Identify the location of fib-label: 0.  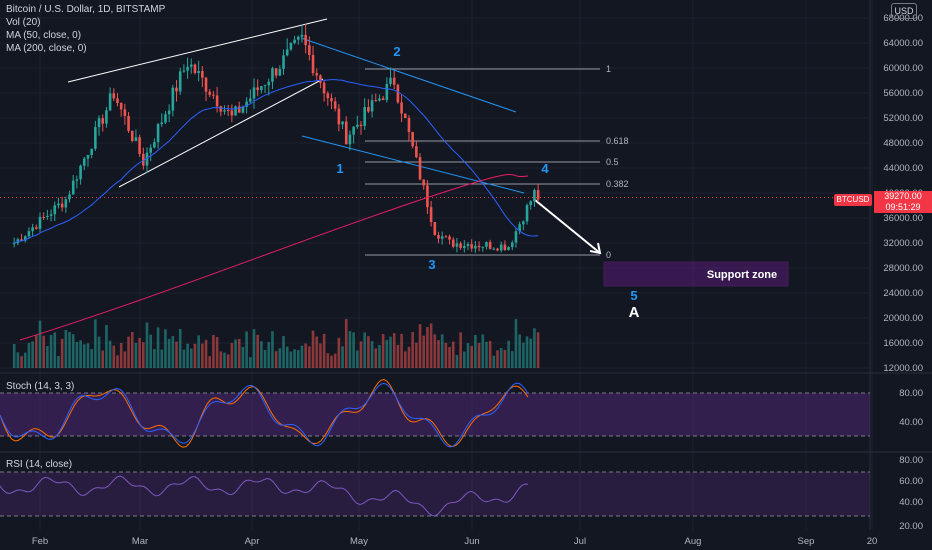
(608, 255).